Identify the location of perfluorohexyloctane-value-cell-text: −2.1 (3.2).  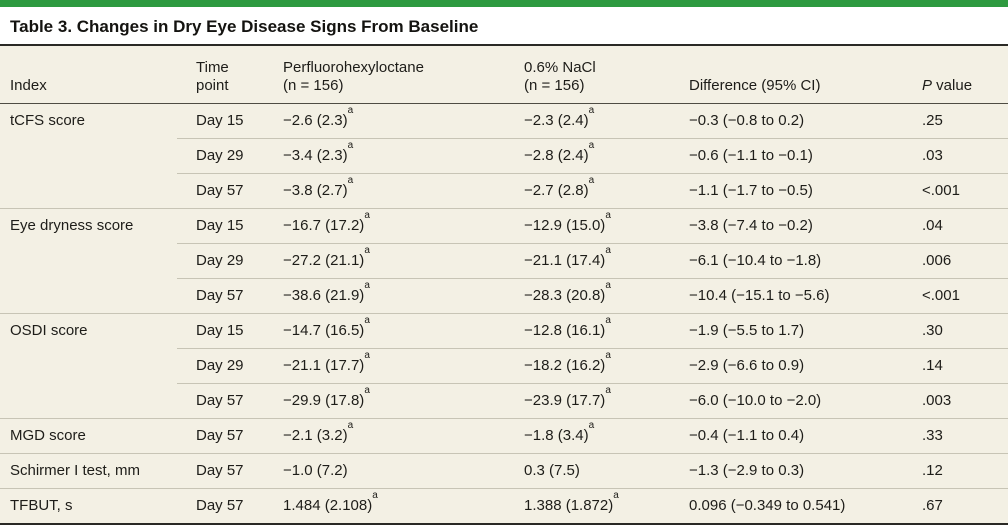
(315, 435).